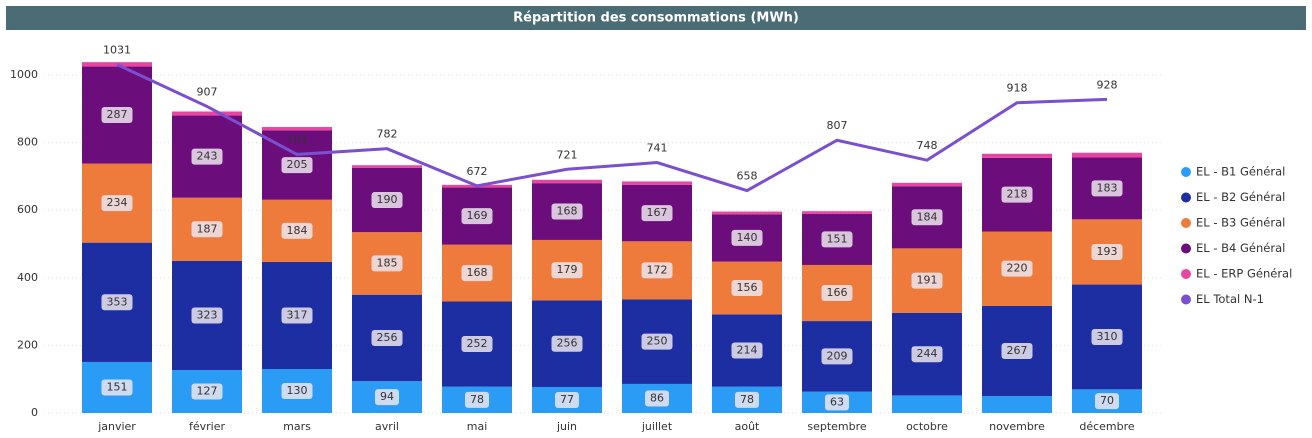  What do you see at coordinates (837, 125) in the screenshot?
I see `line-value-label: 807` at bounding box center [837, 125].